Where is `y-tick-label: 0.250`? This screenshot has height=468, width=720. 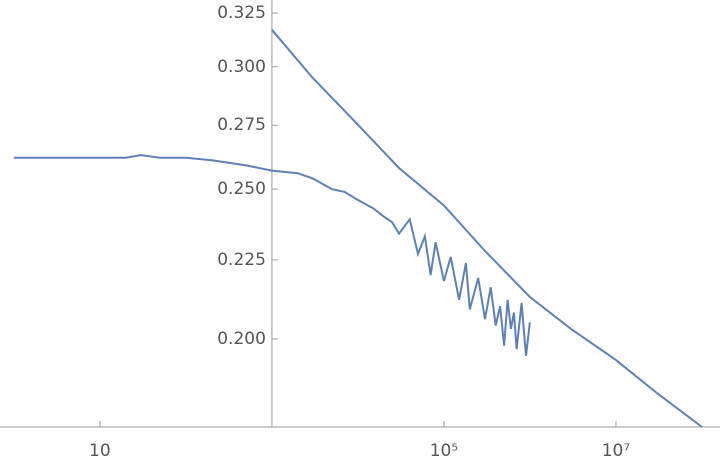
y-tick-label: 0.250 is located at coordinates (241, 189).